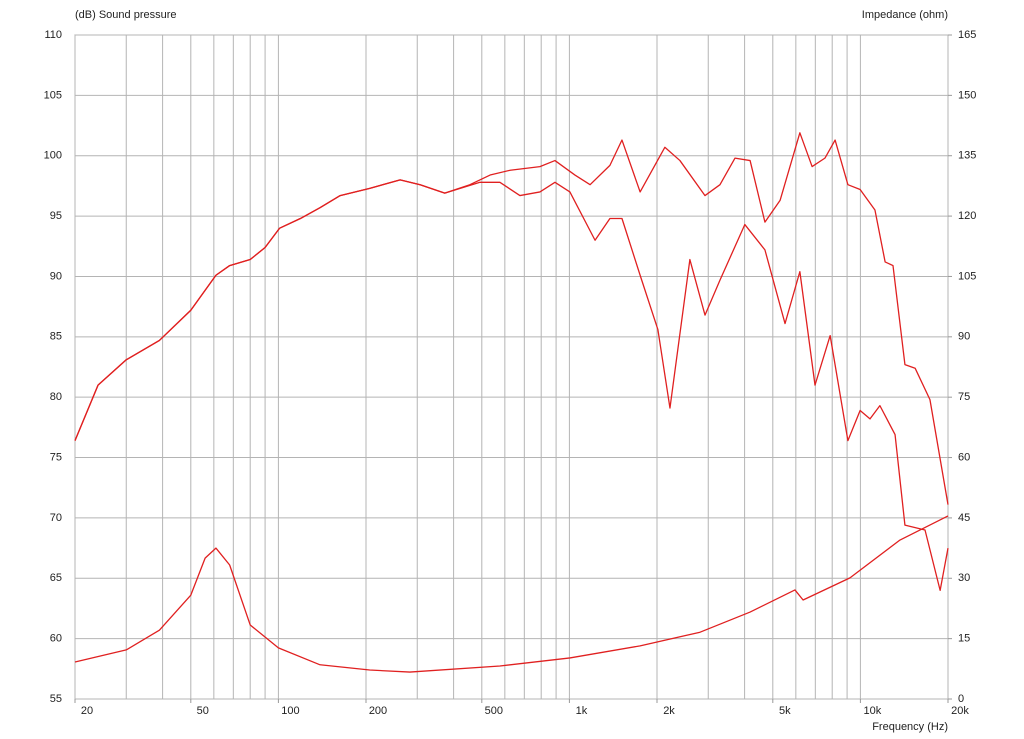  I want to click on x-tick-label: 1k, so click(582, 711).